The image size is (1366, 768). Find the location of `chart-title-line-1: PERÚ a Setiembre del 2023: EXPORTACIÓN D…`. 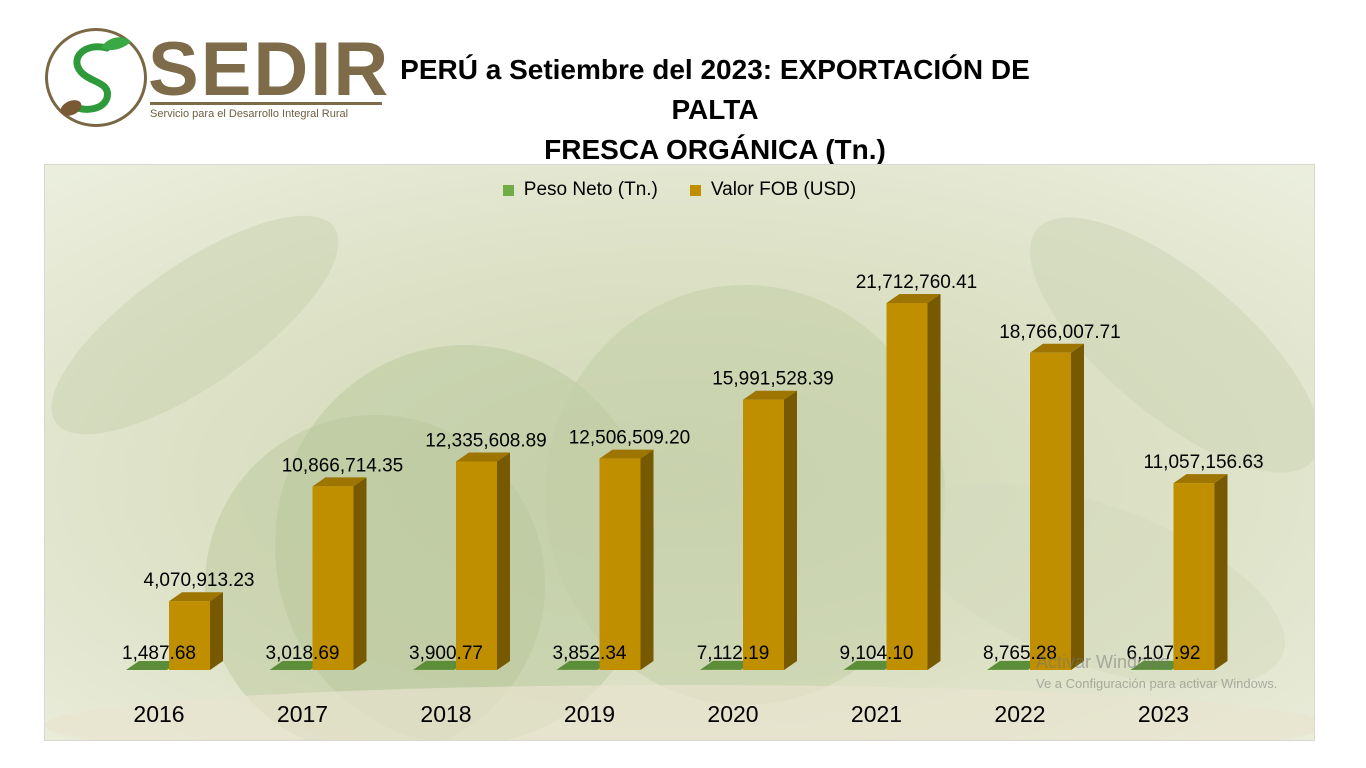

chart-title-line-1: PERÚ a Setiembre del 2023: EXPORTACIÓN D… is located at coordinates (715, 89).